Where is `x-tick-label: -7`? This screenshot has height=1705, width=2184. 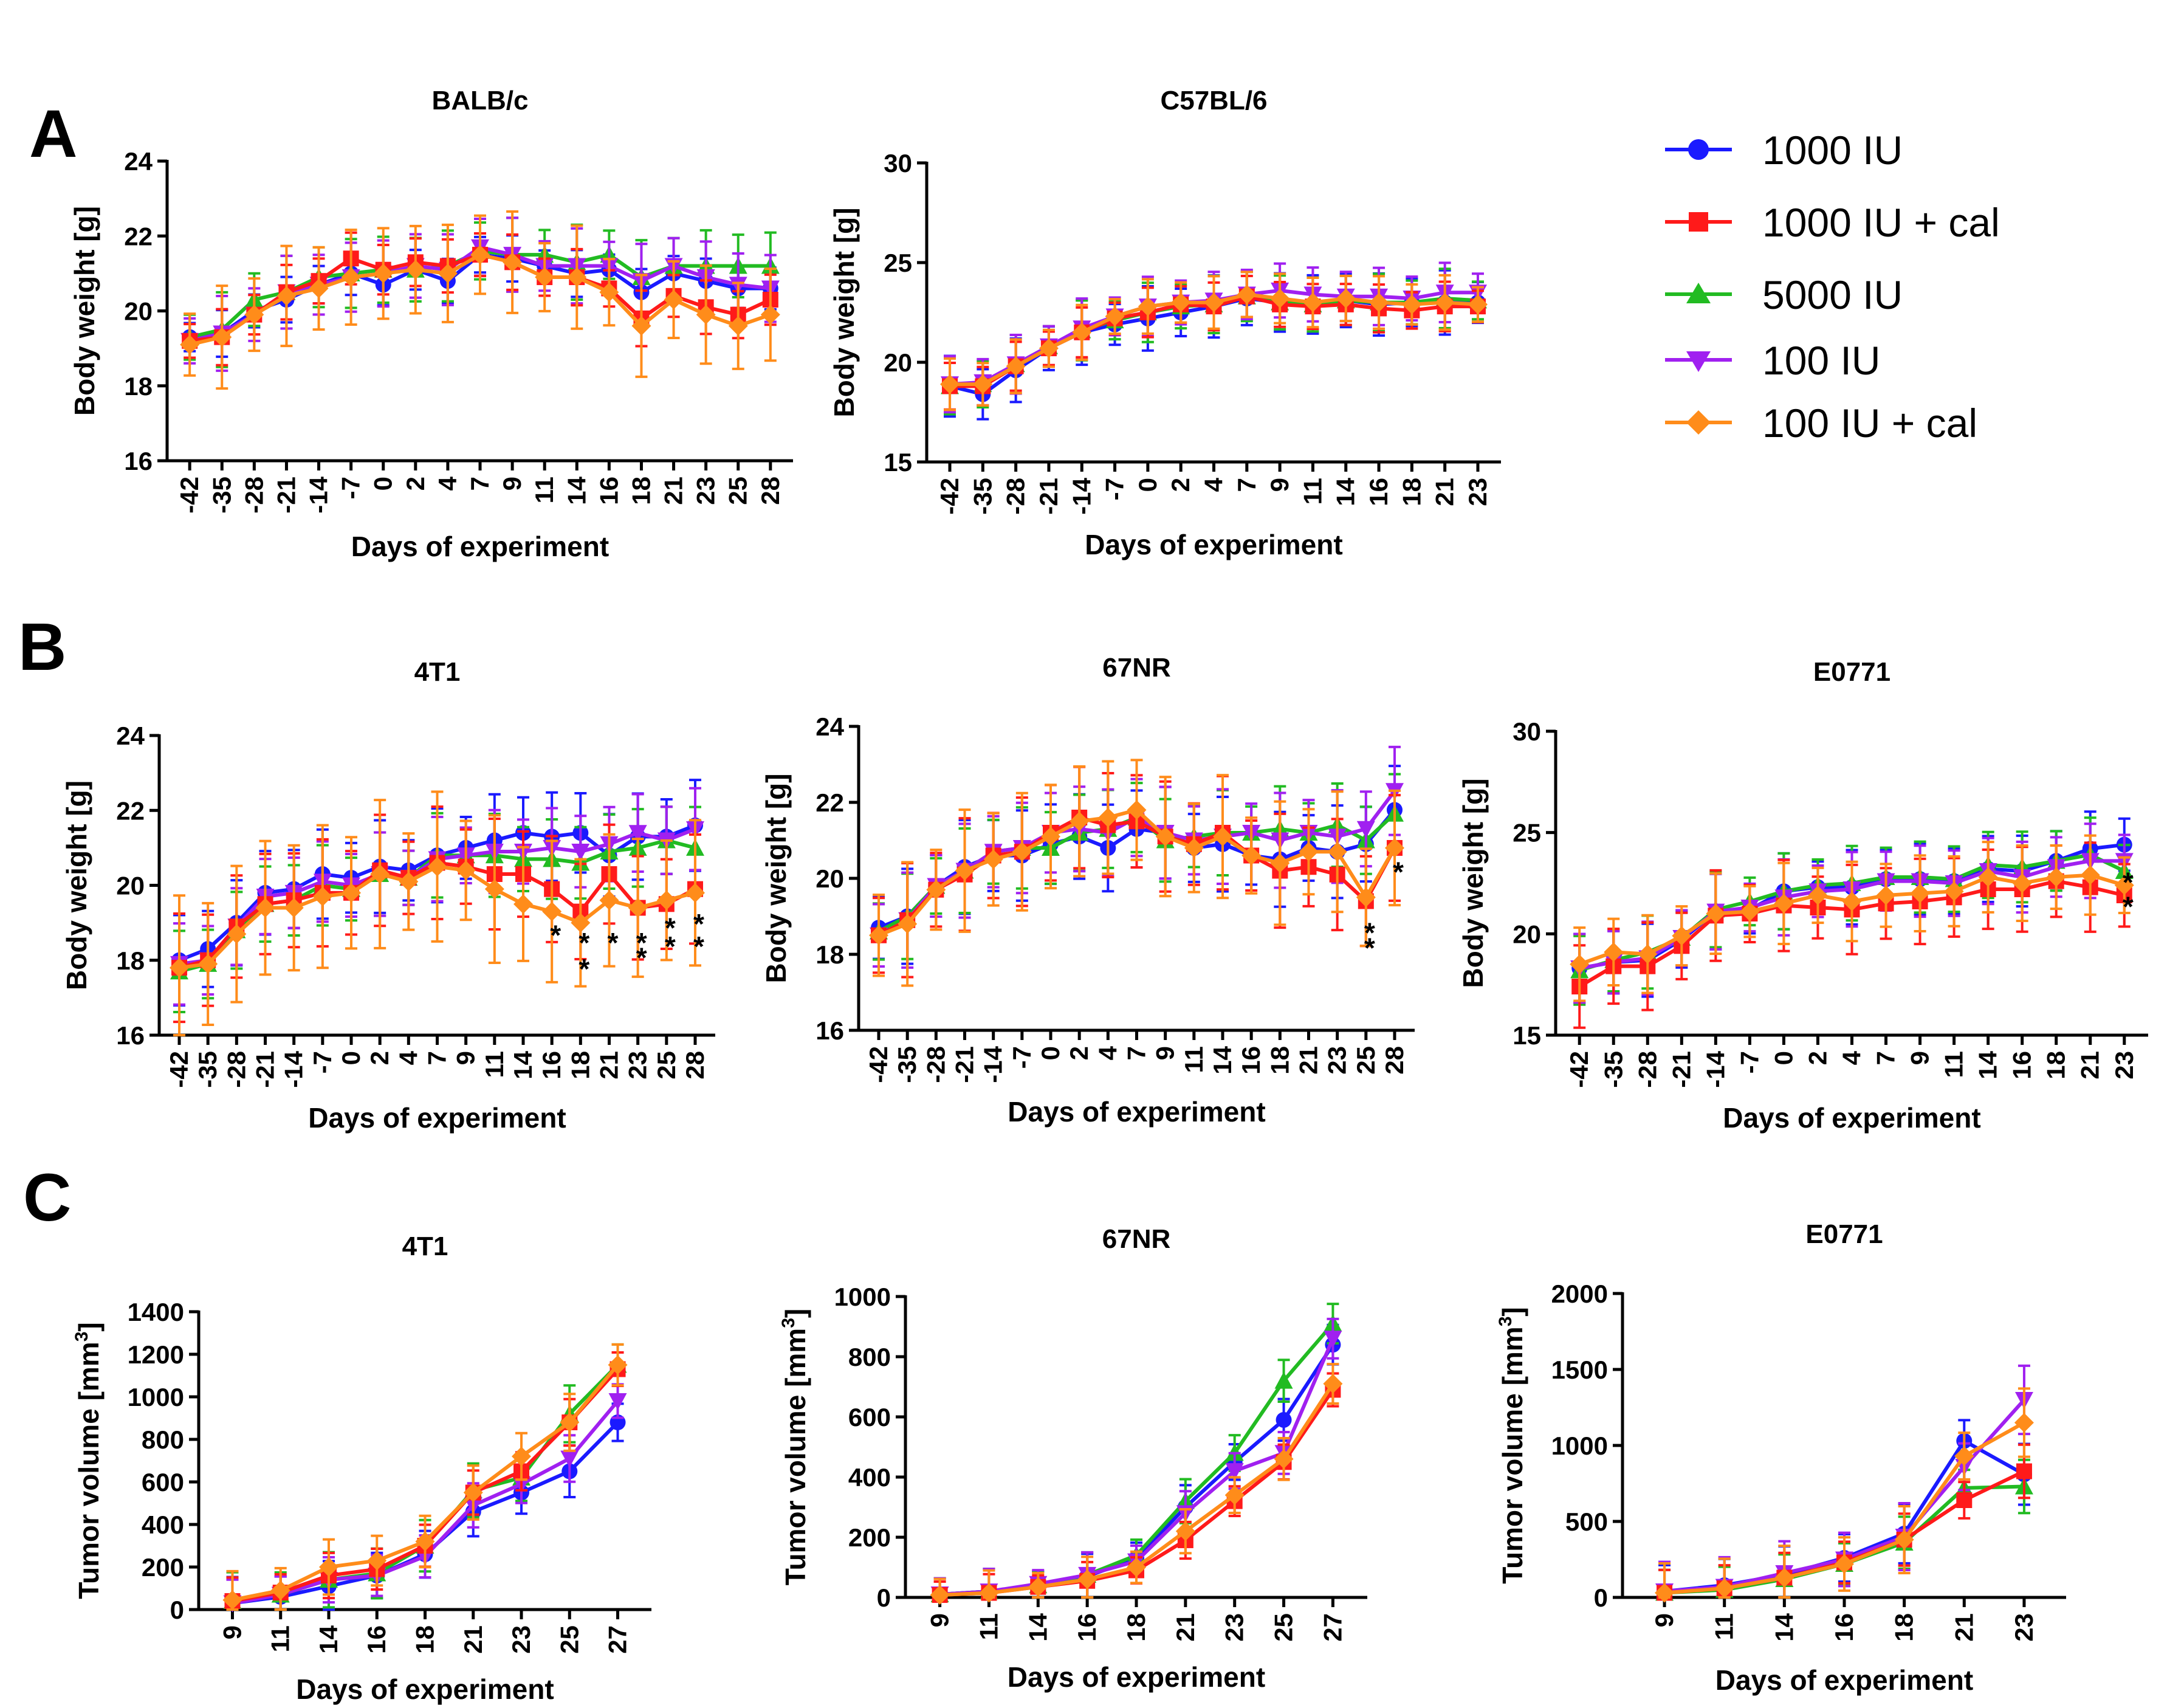 x-tick-label: -7 is located at coordinates (1115, 489).